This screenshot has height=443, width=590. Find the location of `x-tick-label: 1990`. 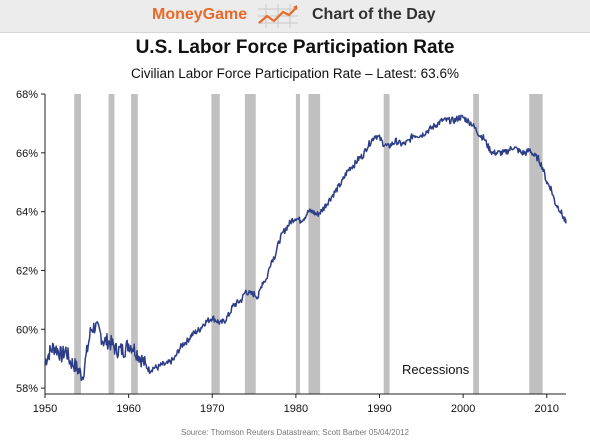

x-tick-label: 1990 is located at coordinates (379, 409).